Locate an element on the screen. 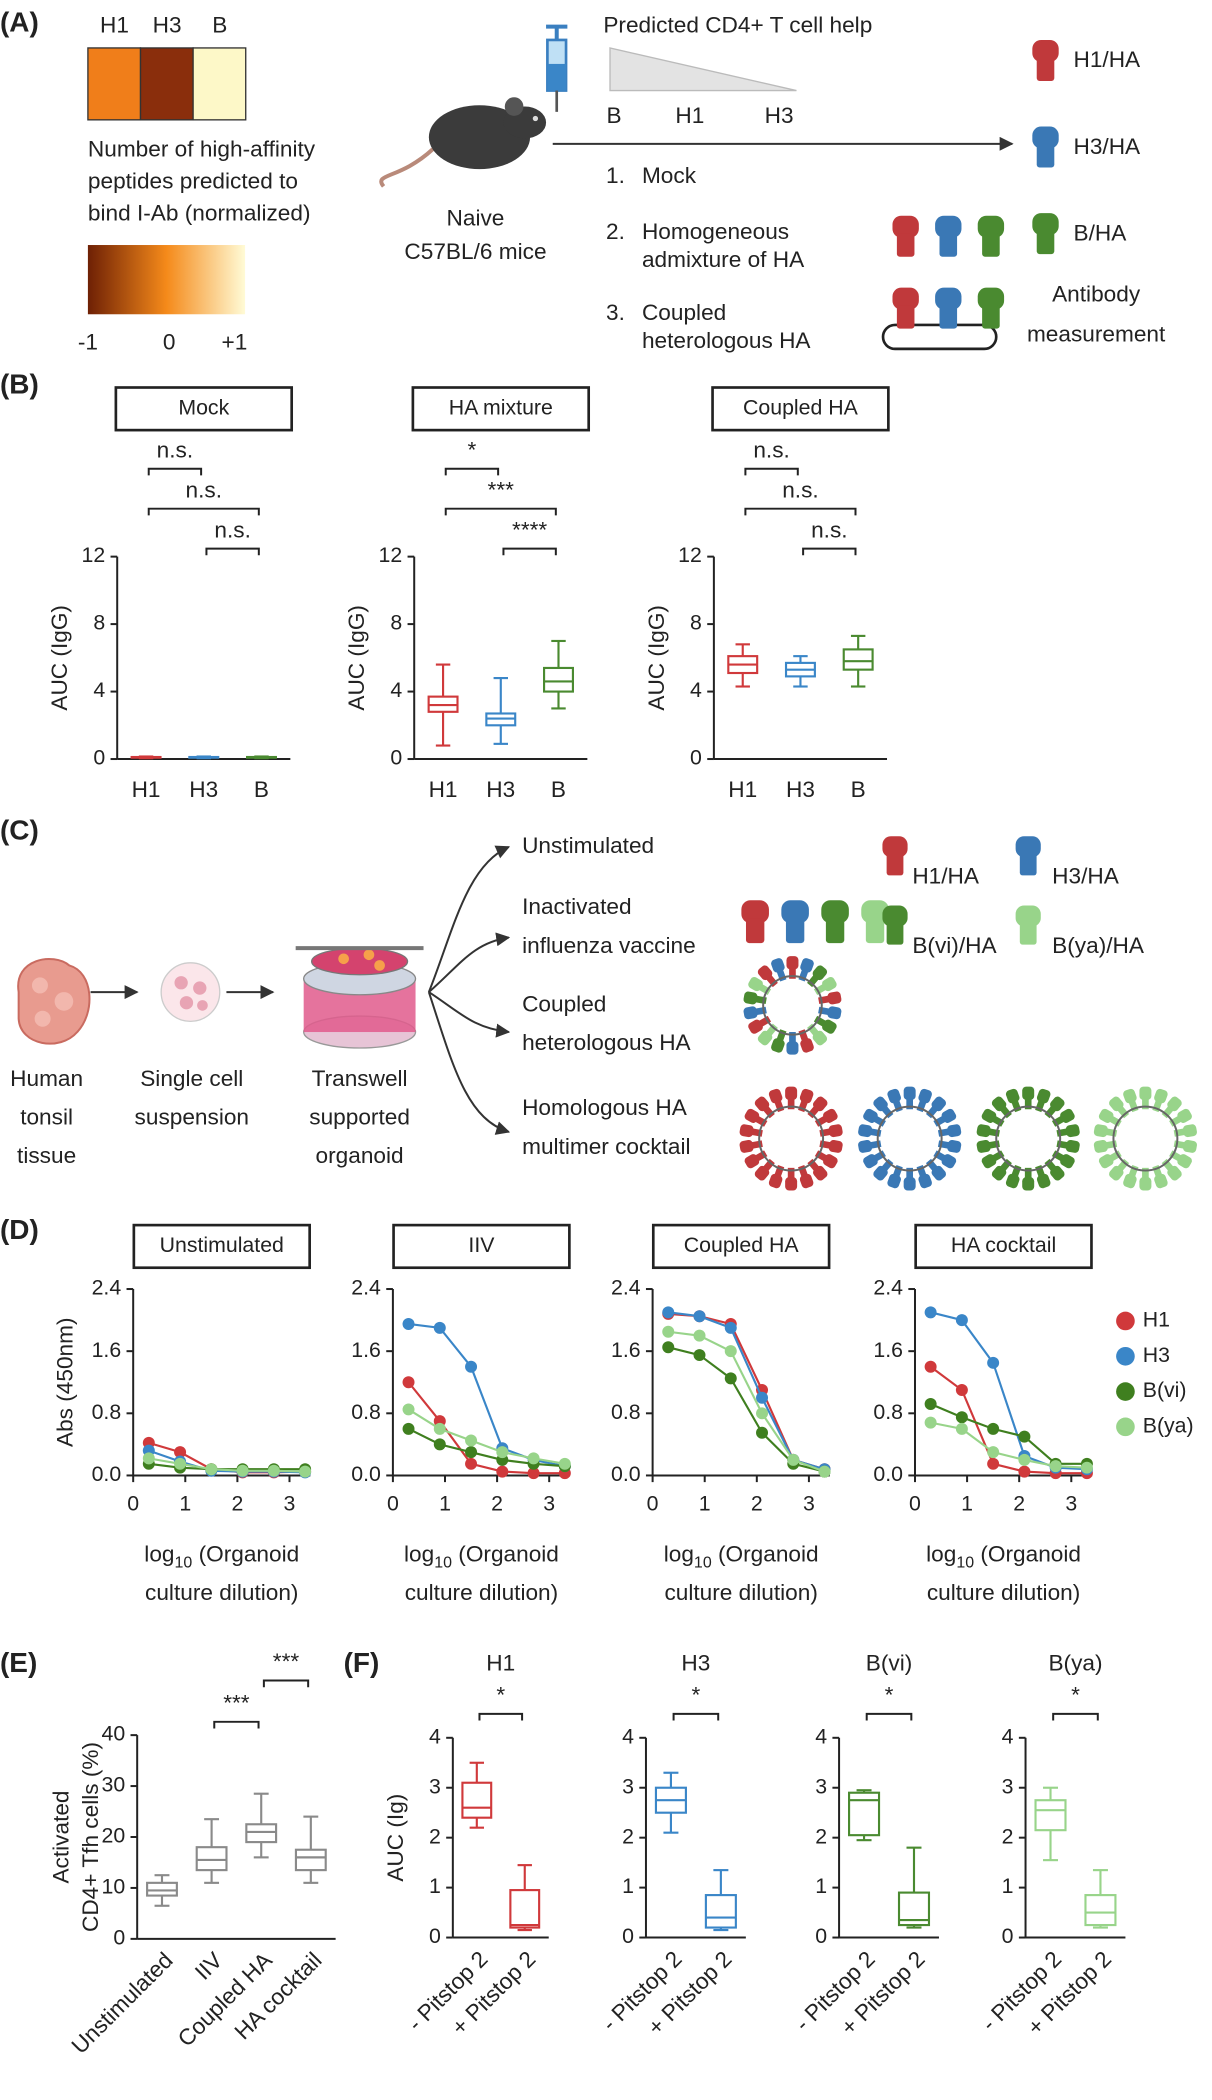 The image size is (1212, 2100). x-tick-label: 3 is located at coordinates (809, 1503).